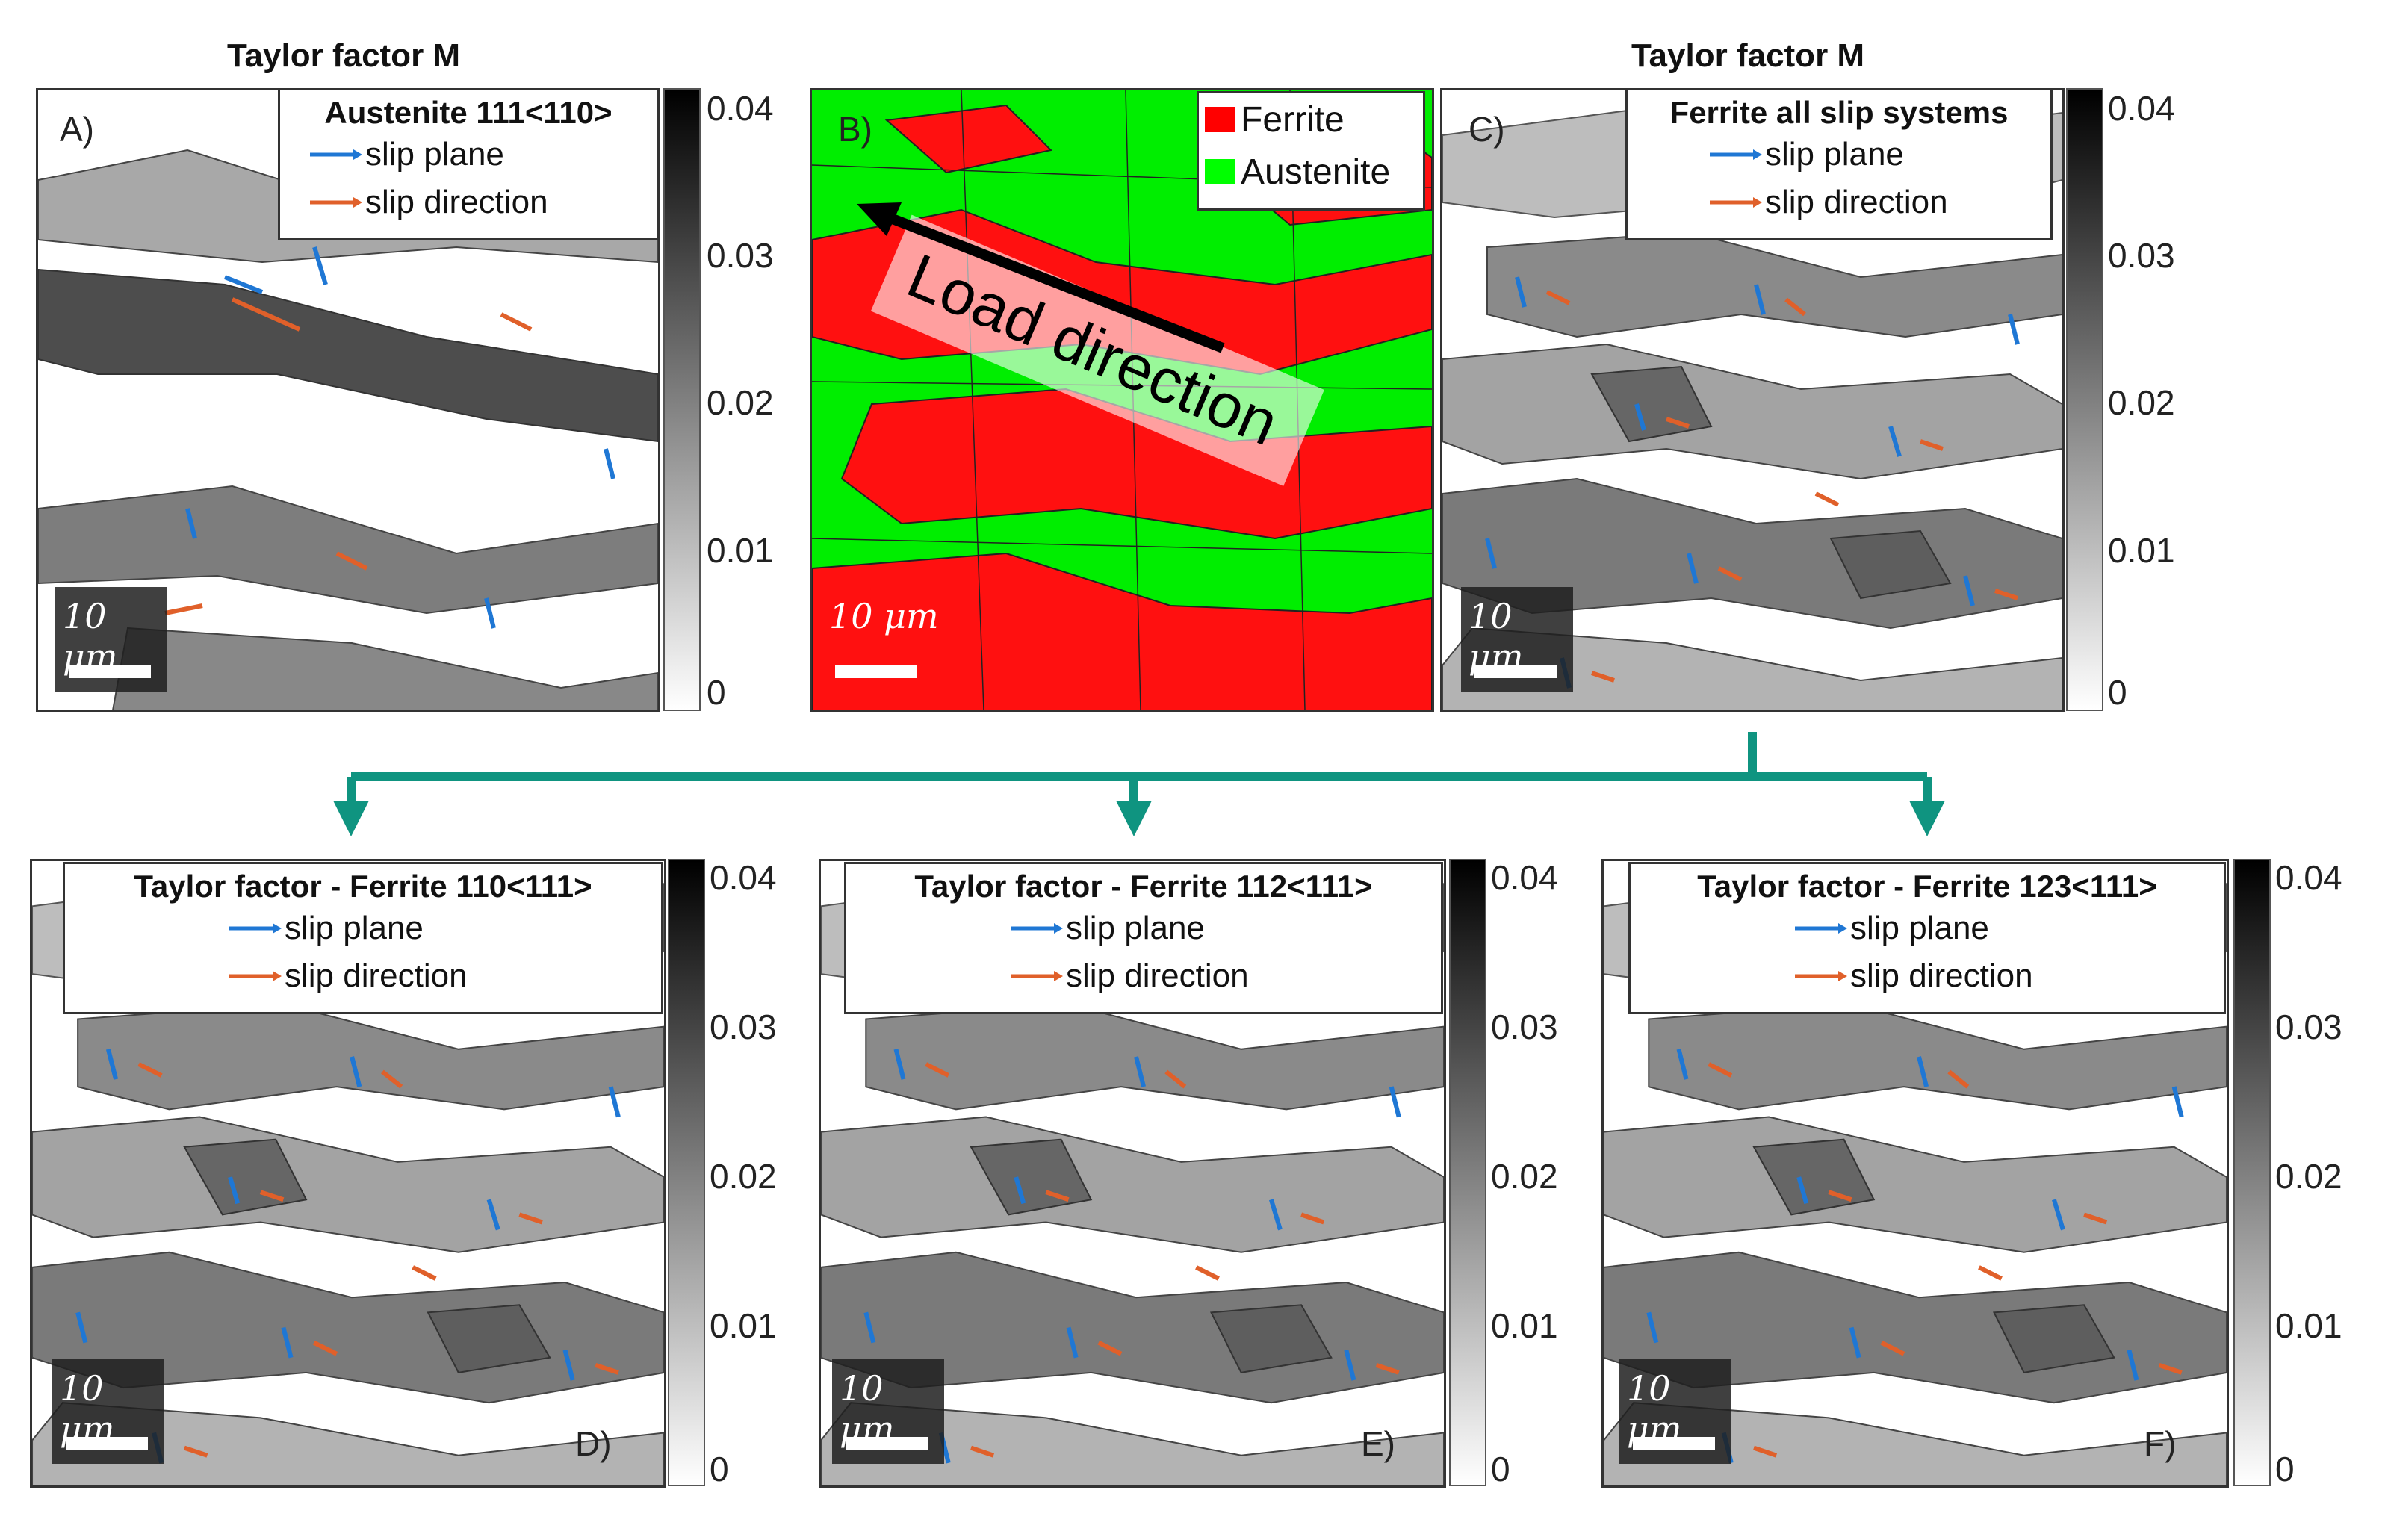  I want to click on cb-e-tick-3: 0.01, so click(1524, 1325).